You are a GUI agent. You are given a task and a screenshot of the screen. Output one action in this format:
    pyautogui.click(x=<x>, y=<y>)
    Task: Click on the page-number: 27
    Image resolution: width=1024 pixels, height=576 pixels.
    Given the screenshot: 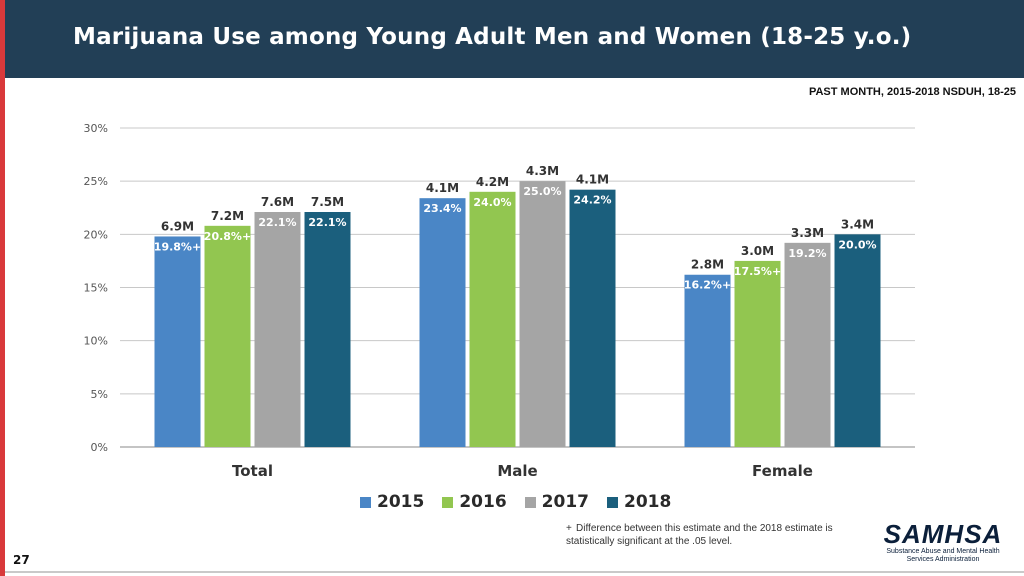 What is the action you would take?
    pyautogui.click(x=21, y=560)
    